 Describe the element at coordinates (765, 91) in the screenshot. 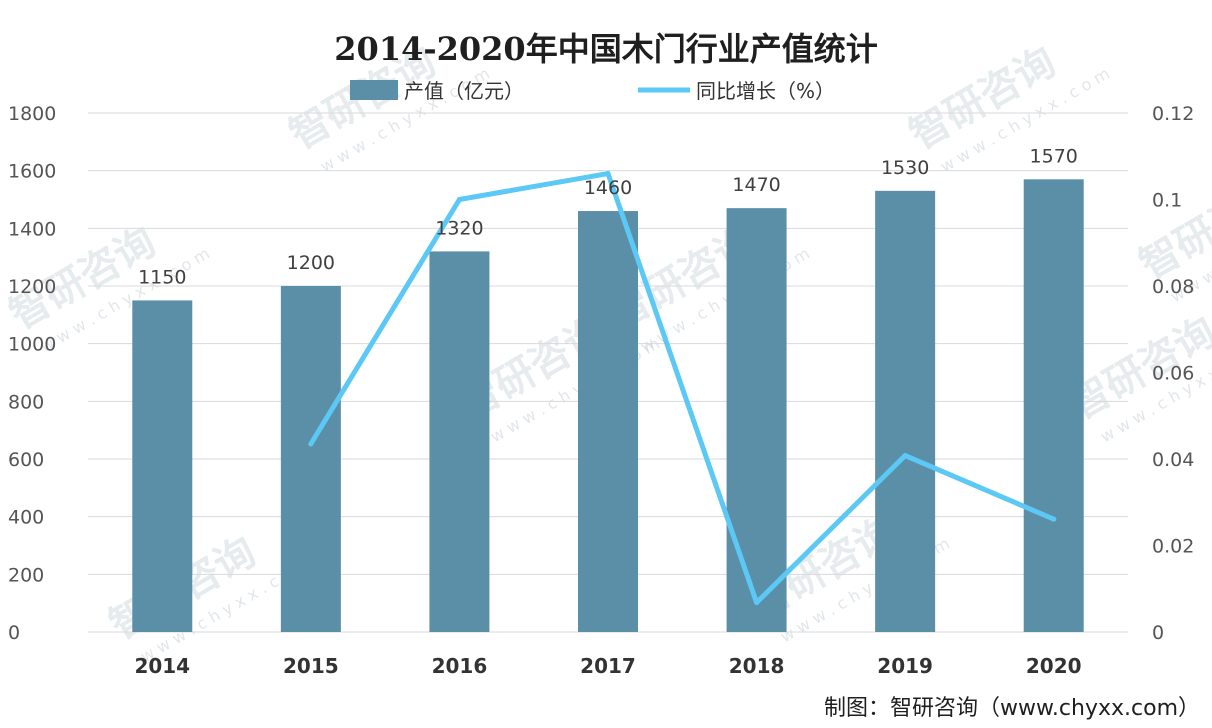

I see `legend-label-line: 同比增长（%）` at that location.